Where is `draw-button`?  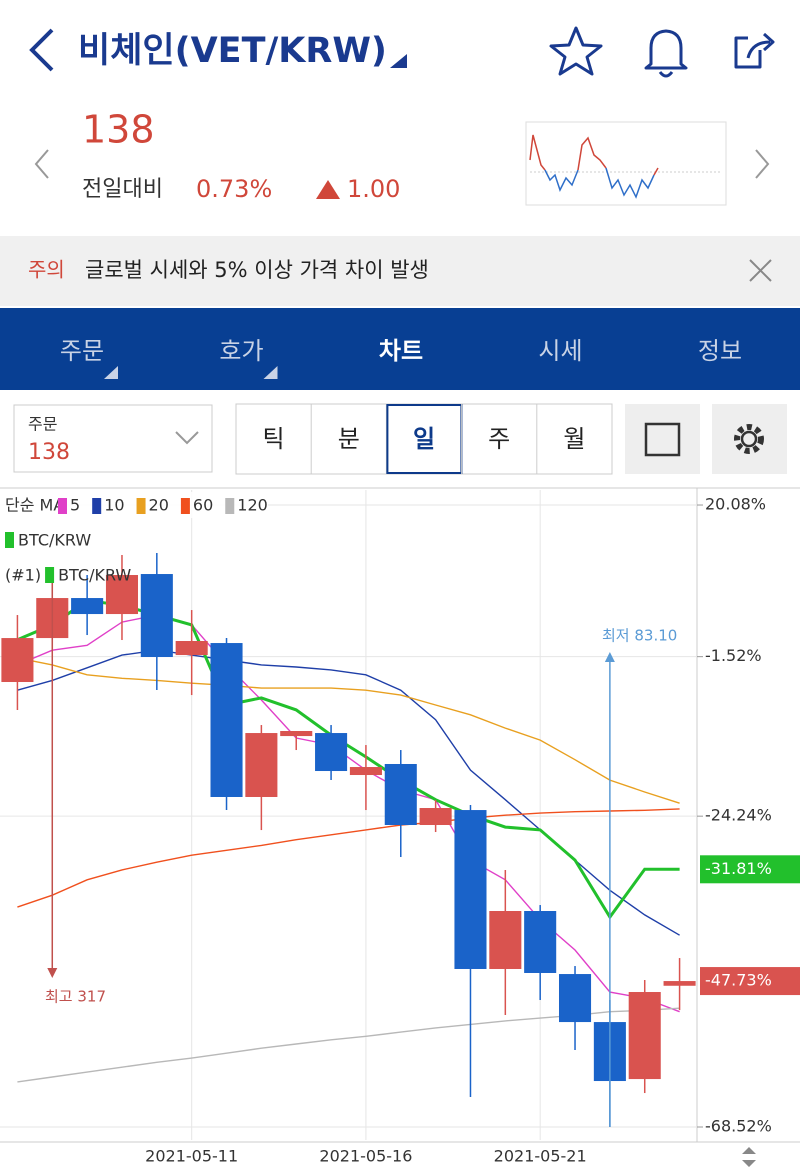
draw-button is located at coordinates (662, 439).